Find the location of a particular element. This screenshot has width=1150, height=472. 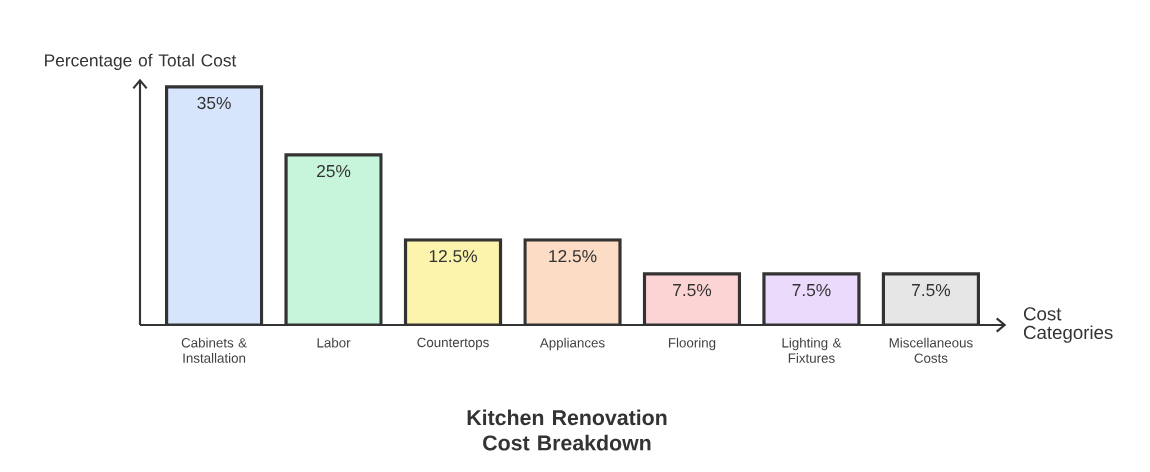

data-label: 35% is located at coordinates (214, 103).